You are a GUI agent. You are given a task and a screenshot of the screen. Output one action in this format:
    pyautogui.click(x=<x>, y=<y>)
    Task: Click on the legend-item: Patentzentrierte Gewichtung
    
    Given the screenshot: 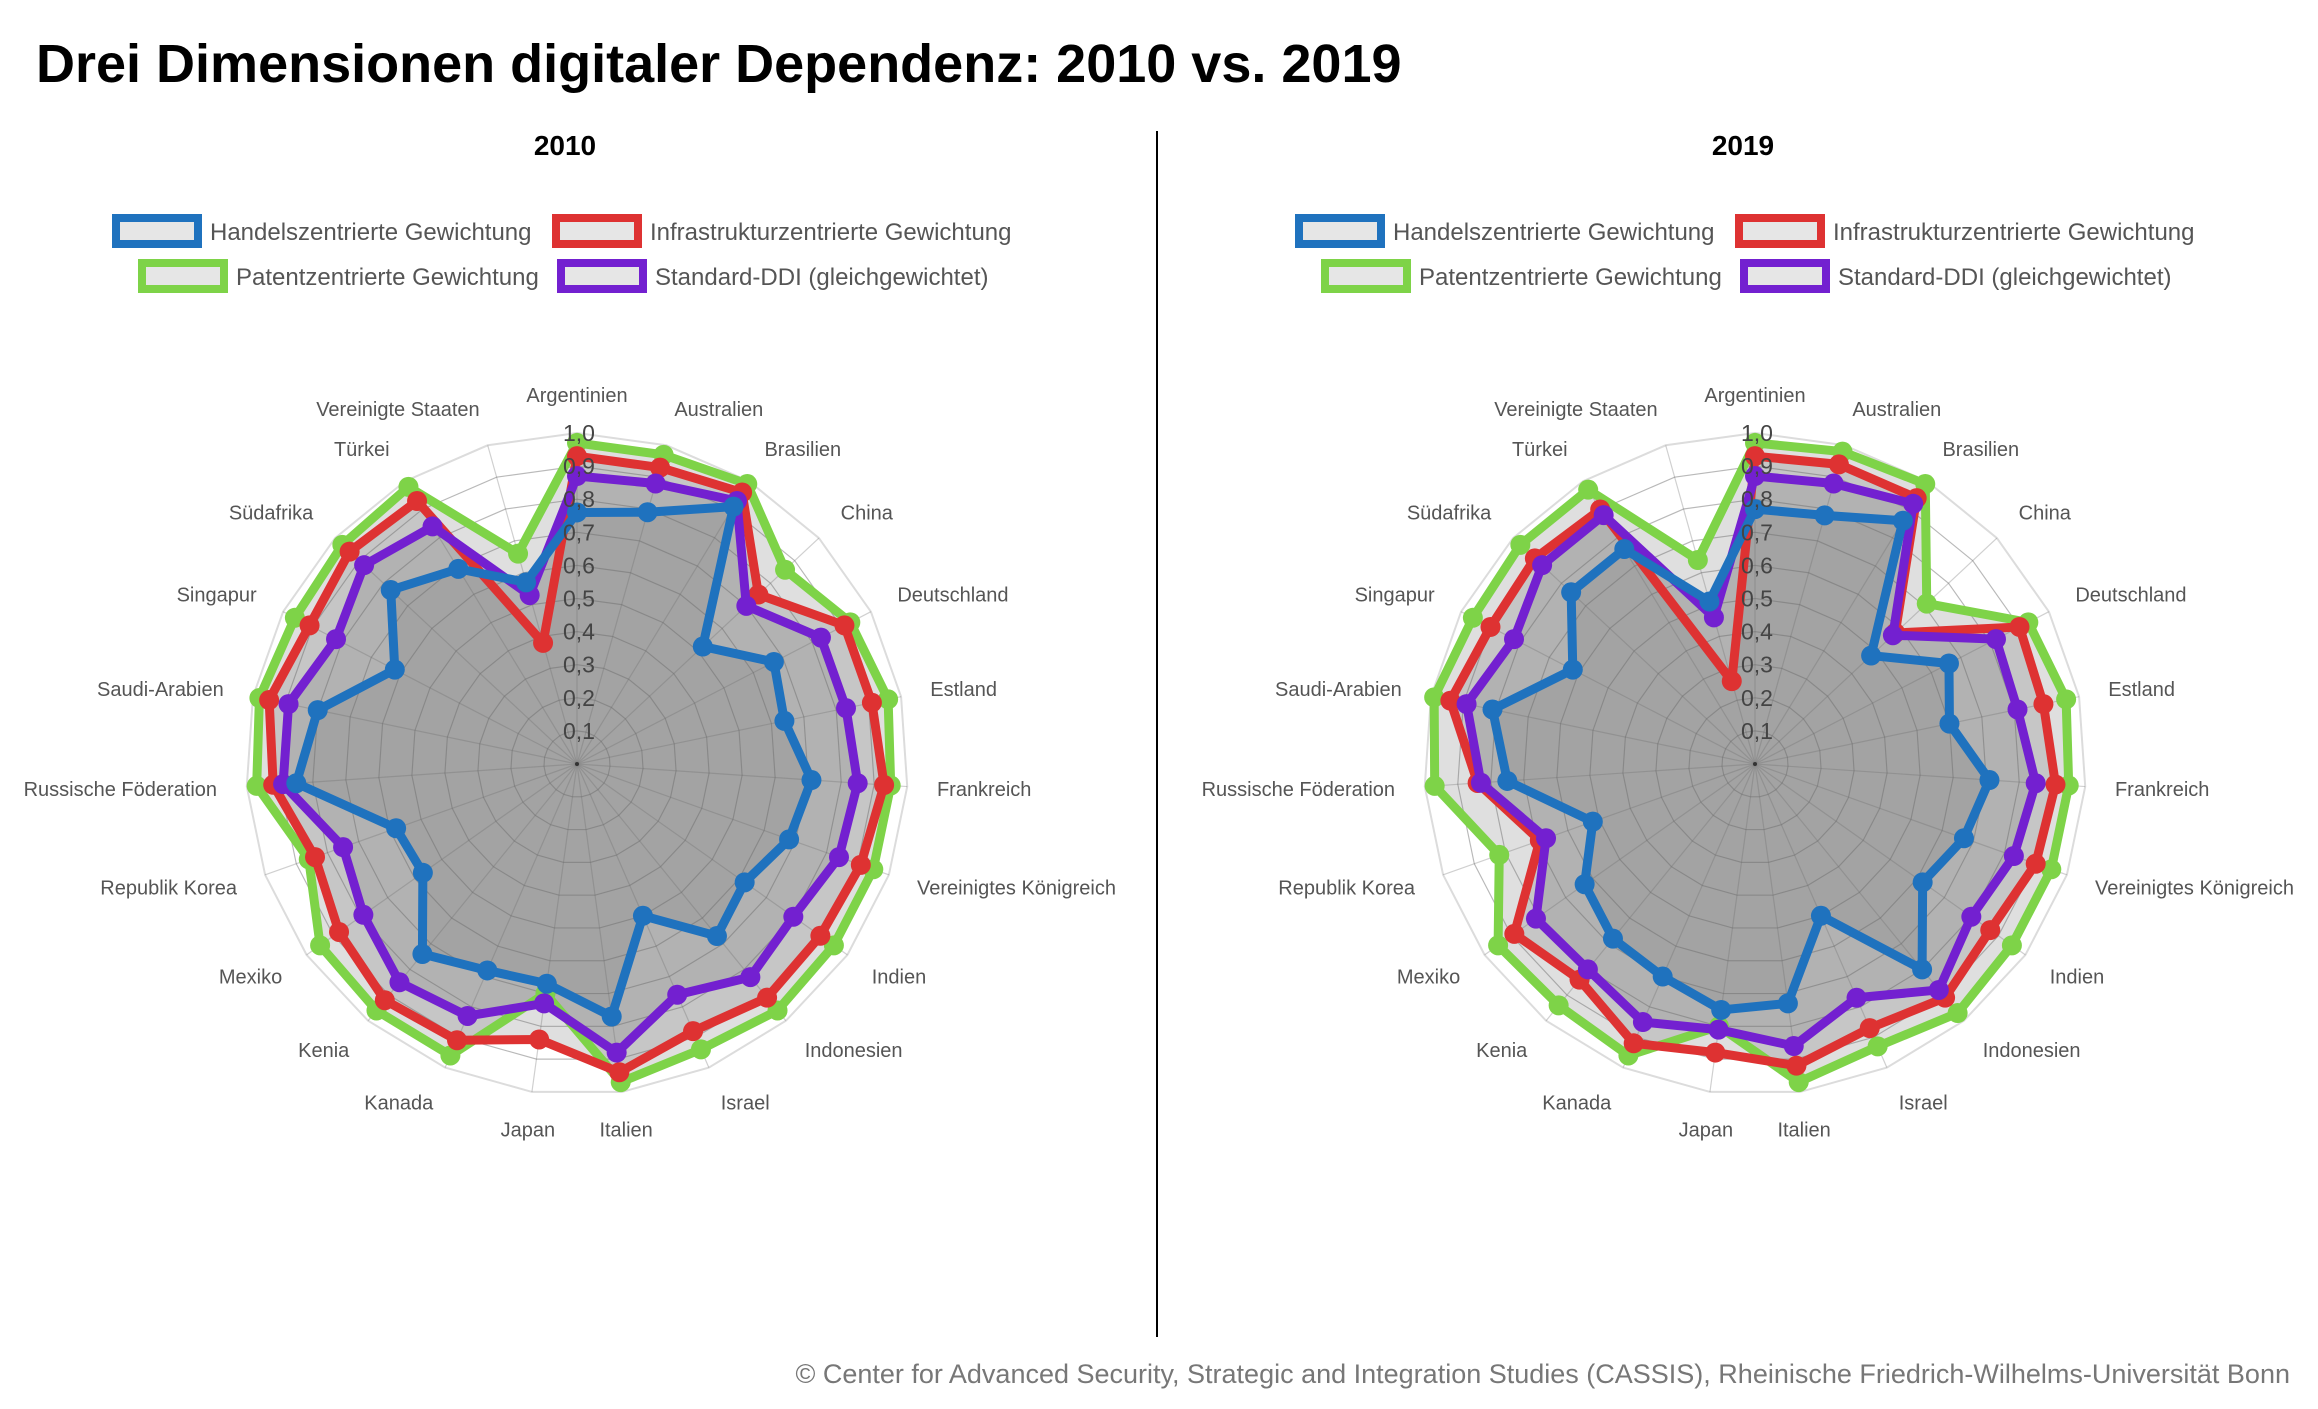 What is the action you would take?
    pyautogui.click(x=1521, y=276)
    